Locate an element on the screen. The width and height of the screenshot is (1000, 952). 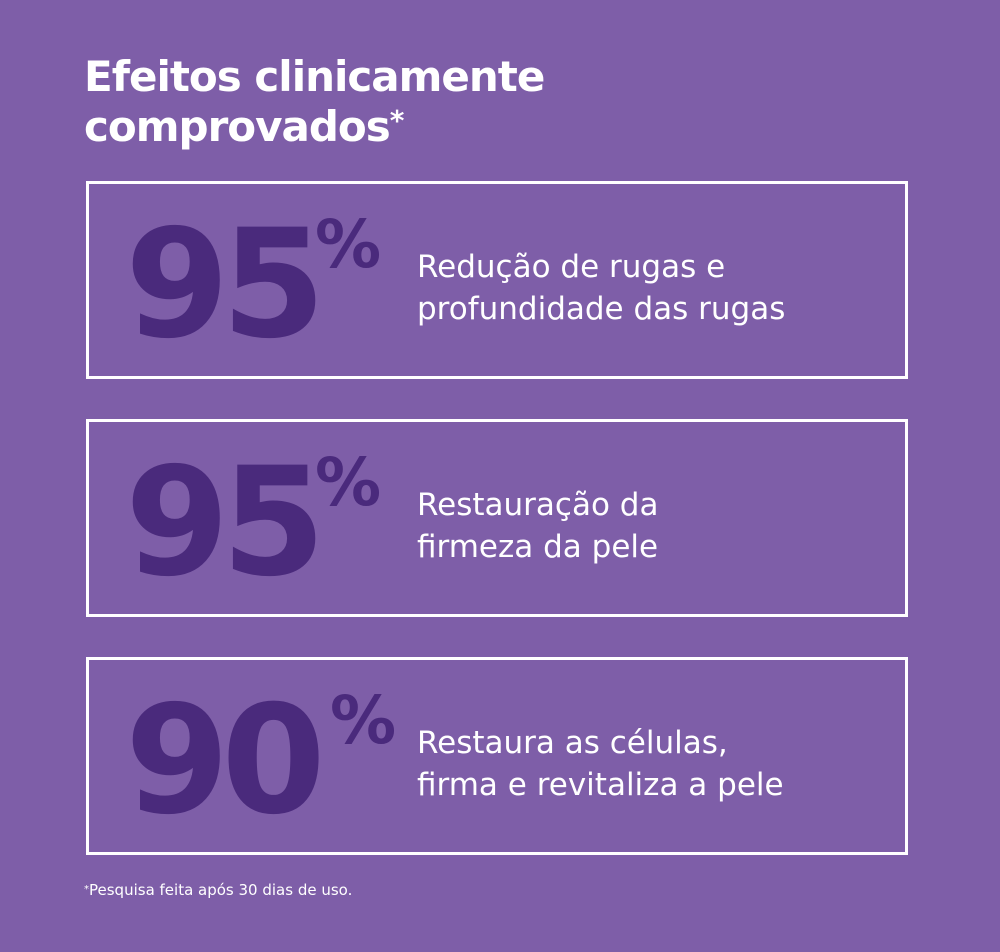
stat-description-line-1: Restaura as células, is located at coordinates (572, 743).